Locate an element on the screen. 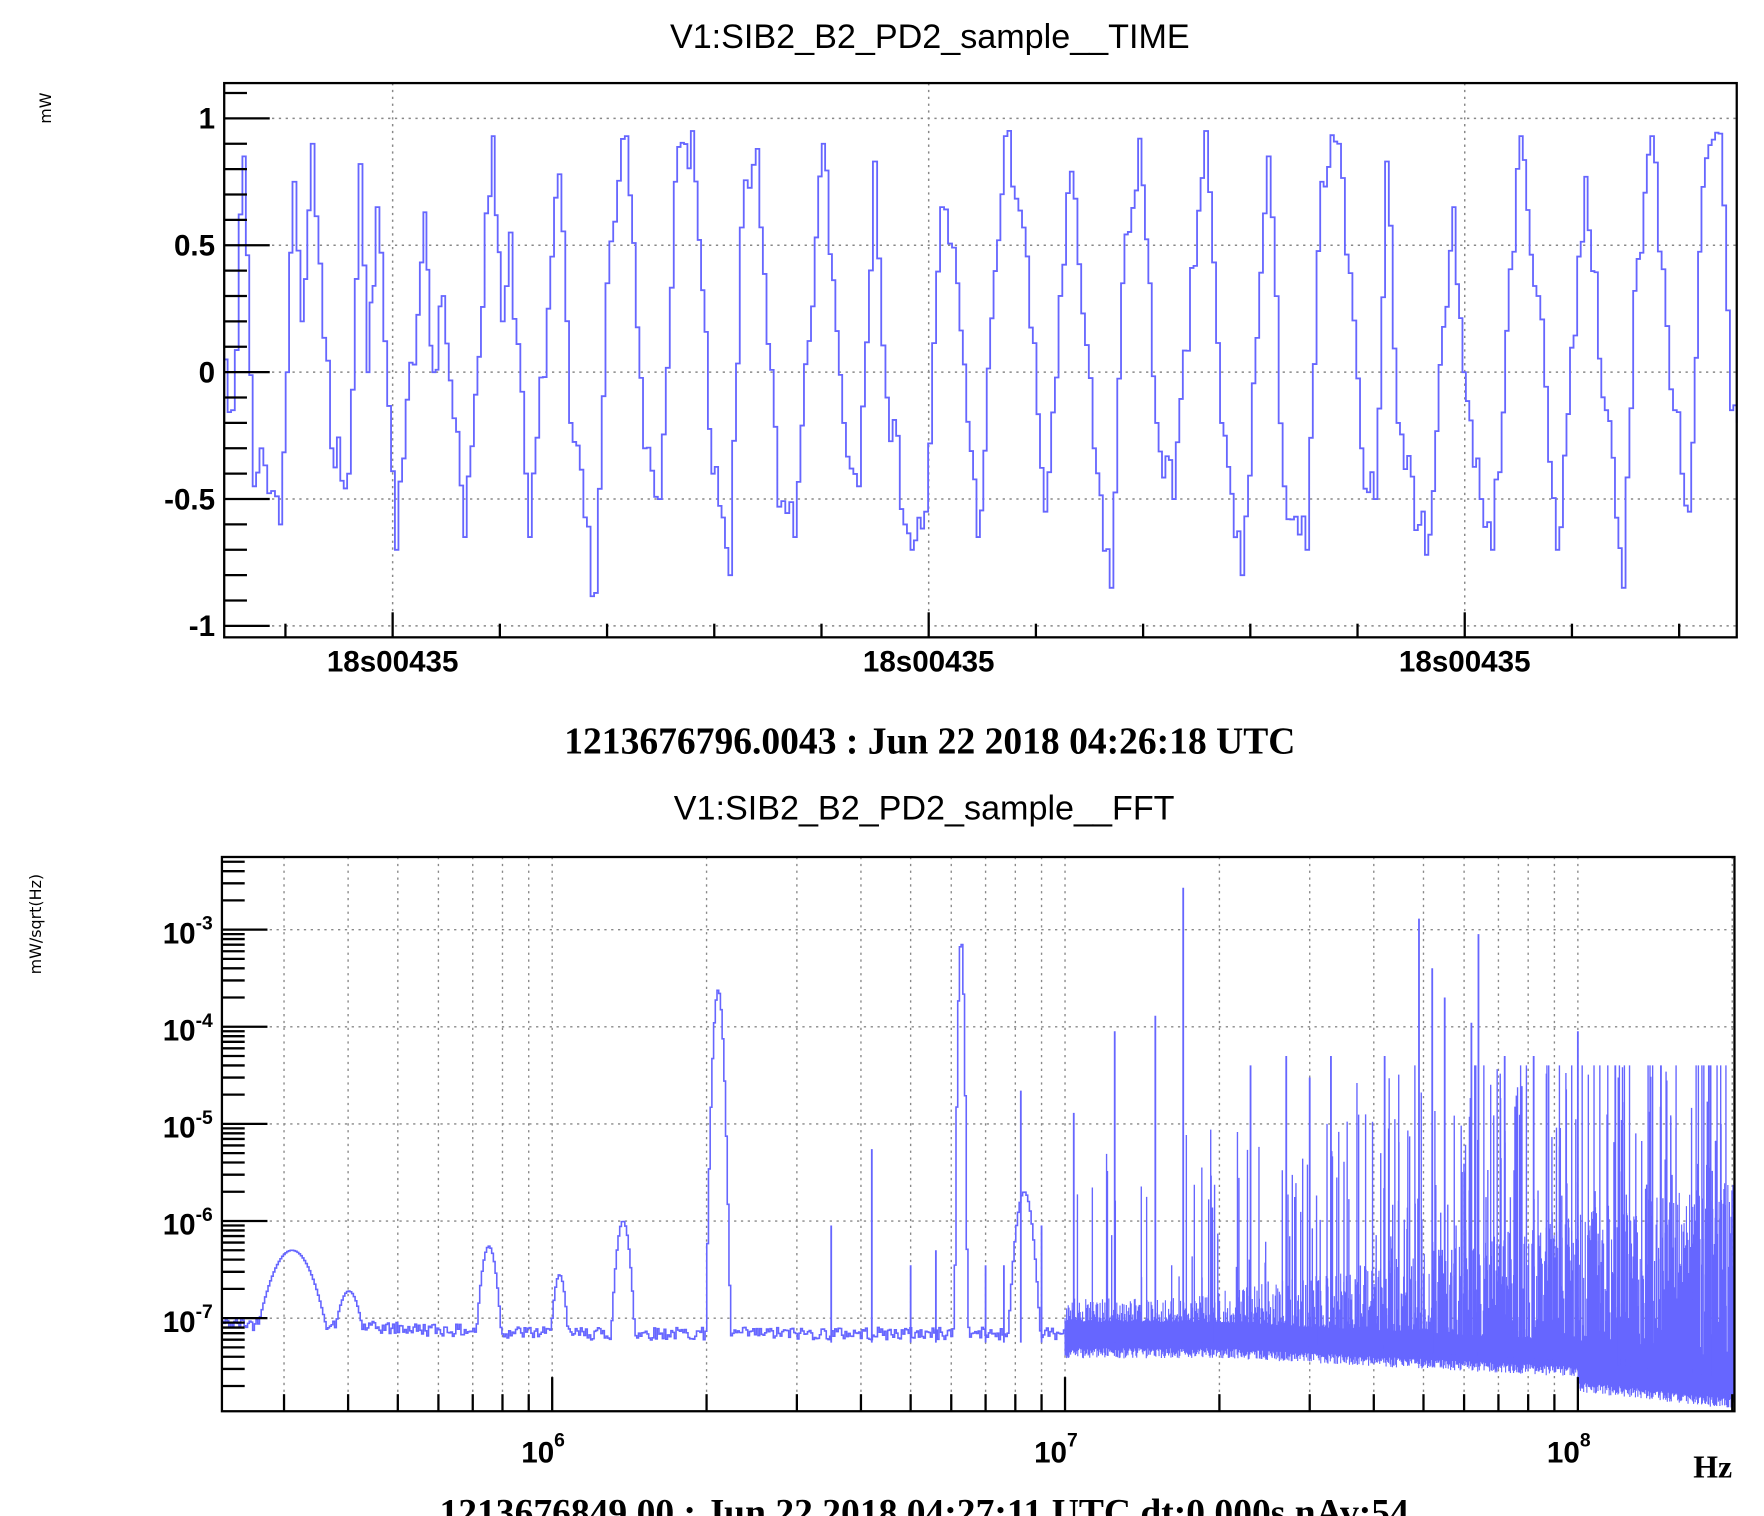 This screenshot has width=1764, height=1516. tick-exponent: -3 is located at coordinates (204, 924).